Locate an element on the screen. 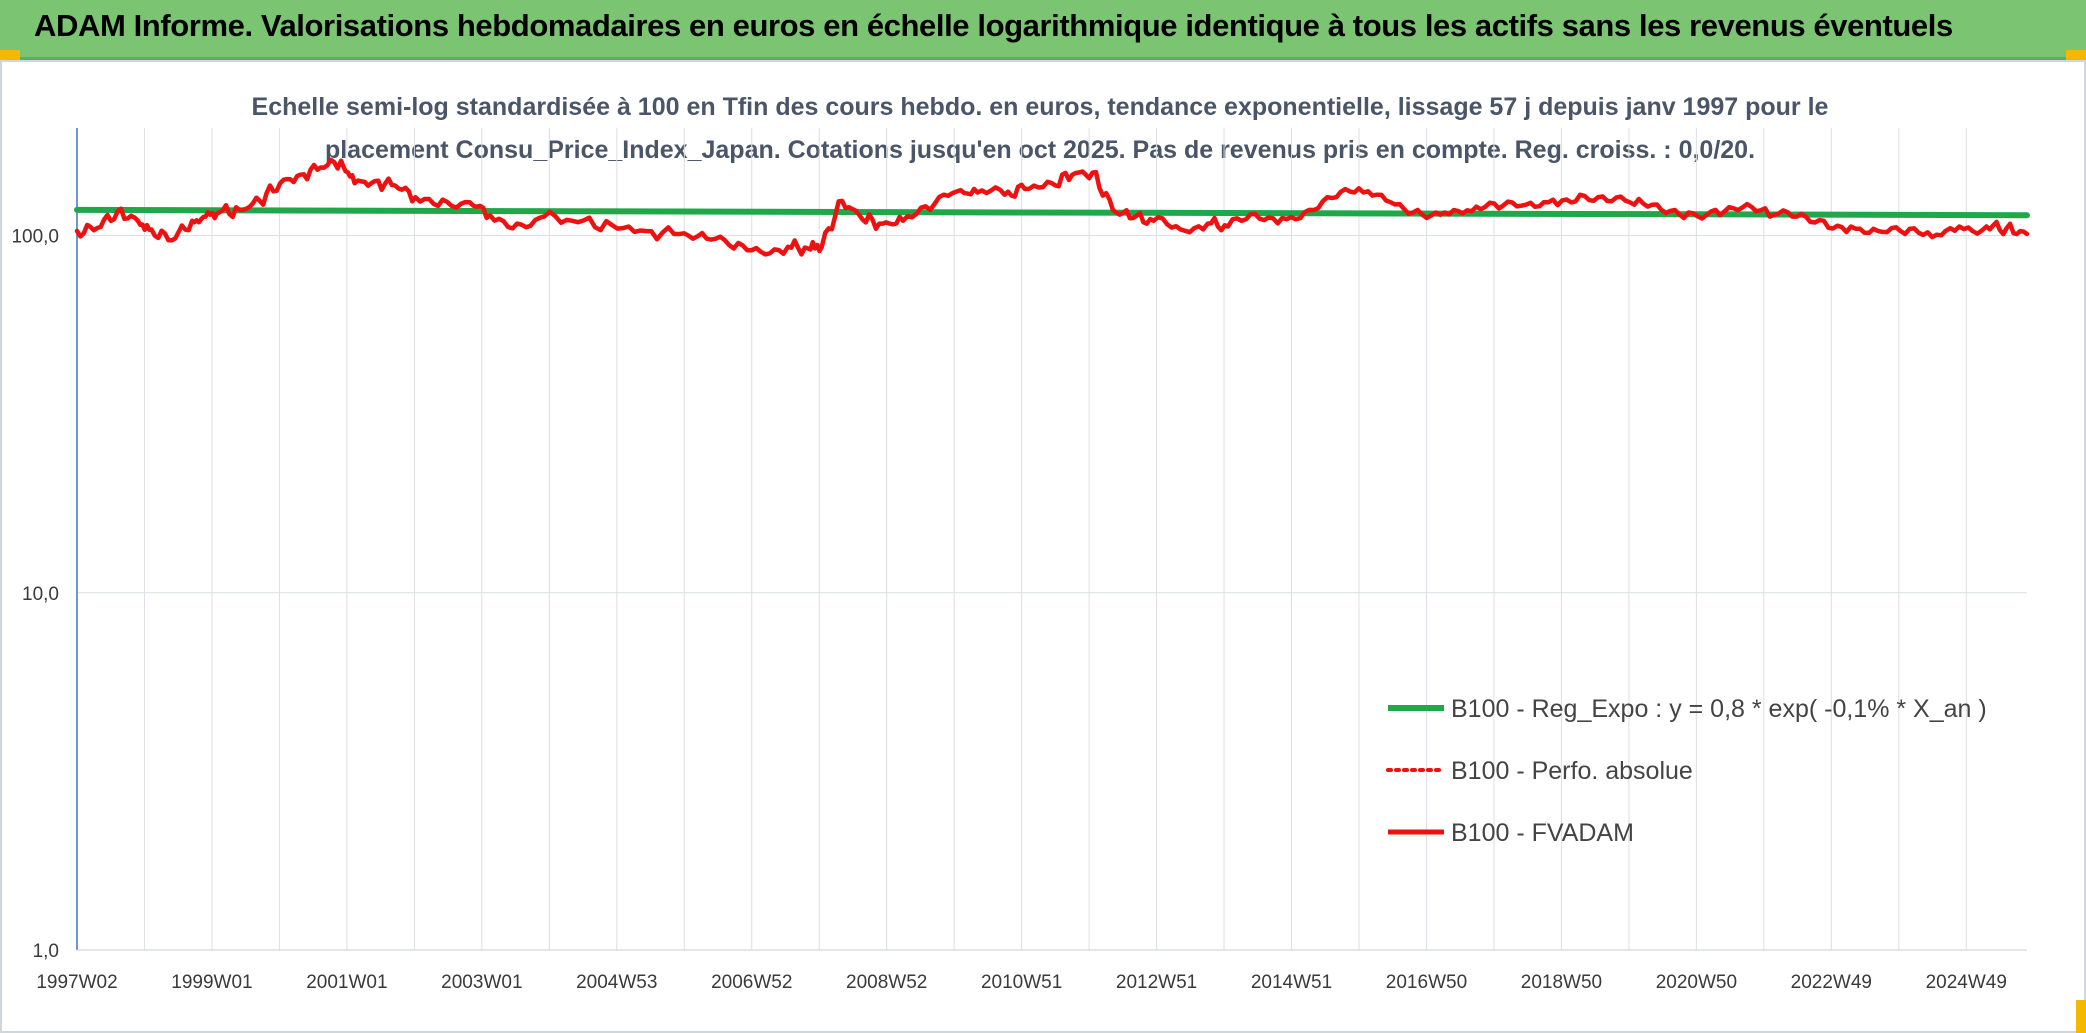  x-tick-label: 2016W50 is located at coordinates (1426, 982).